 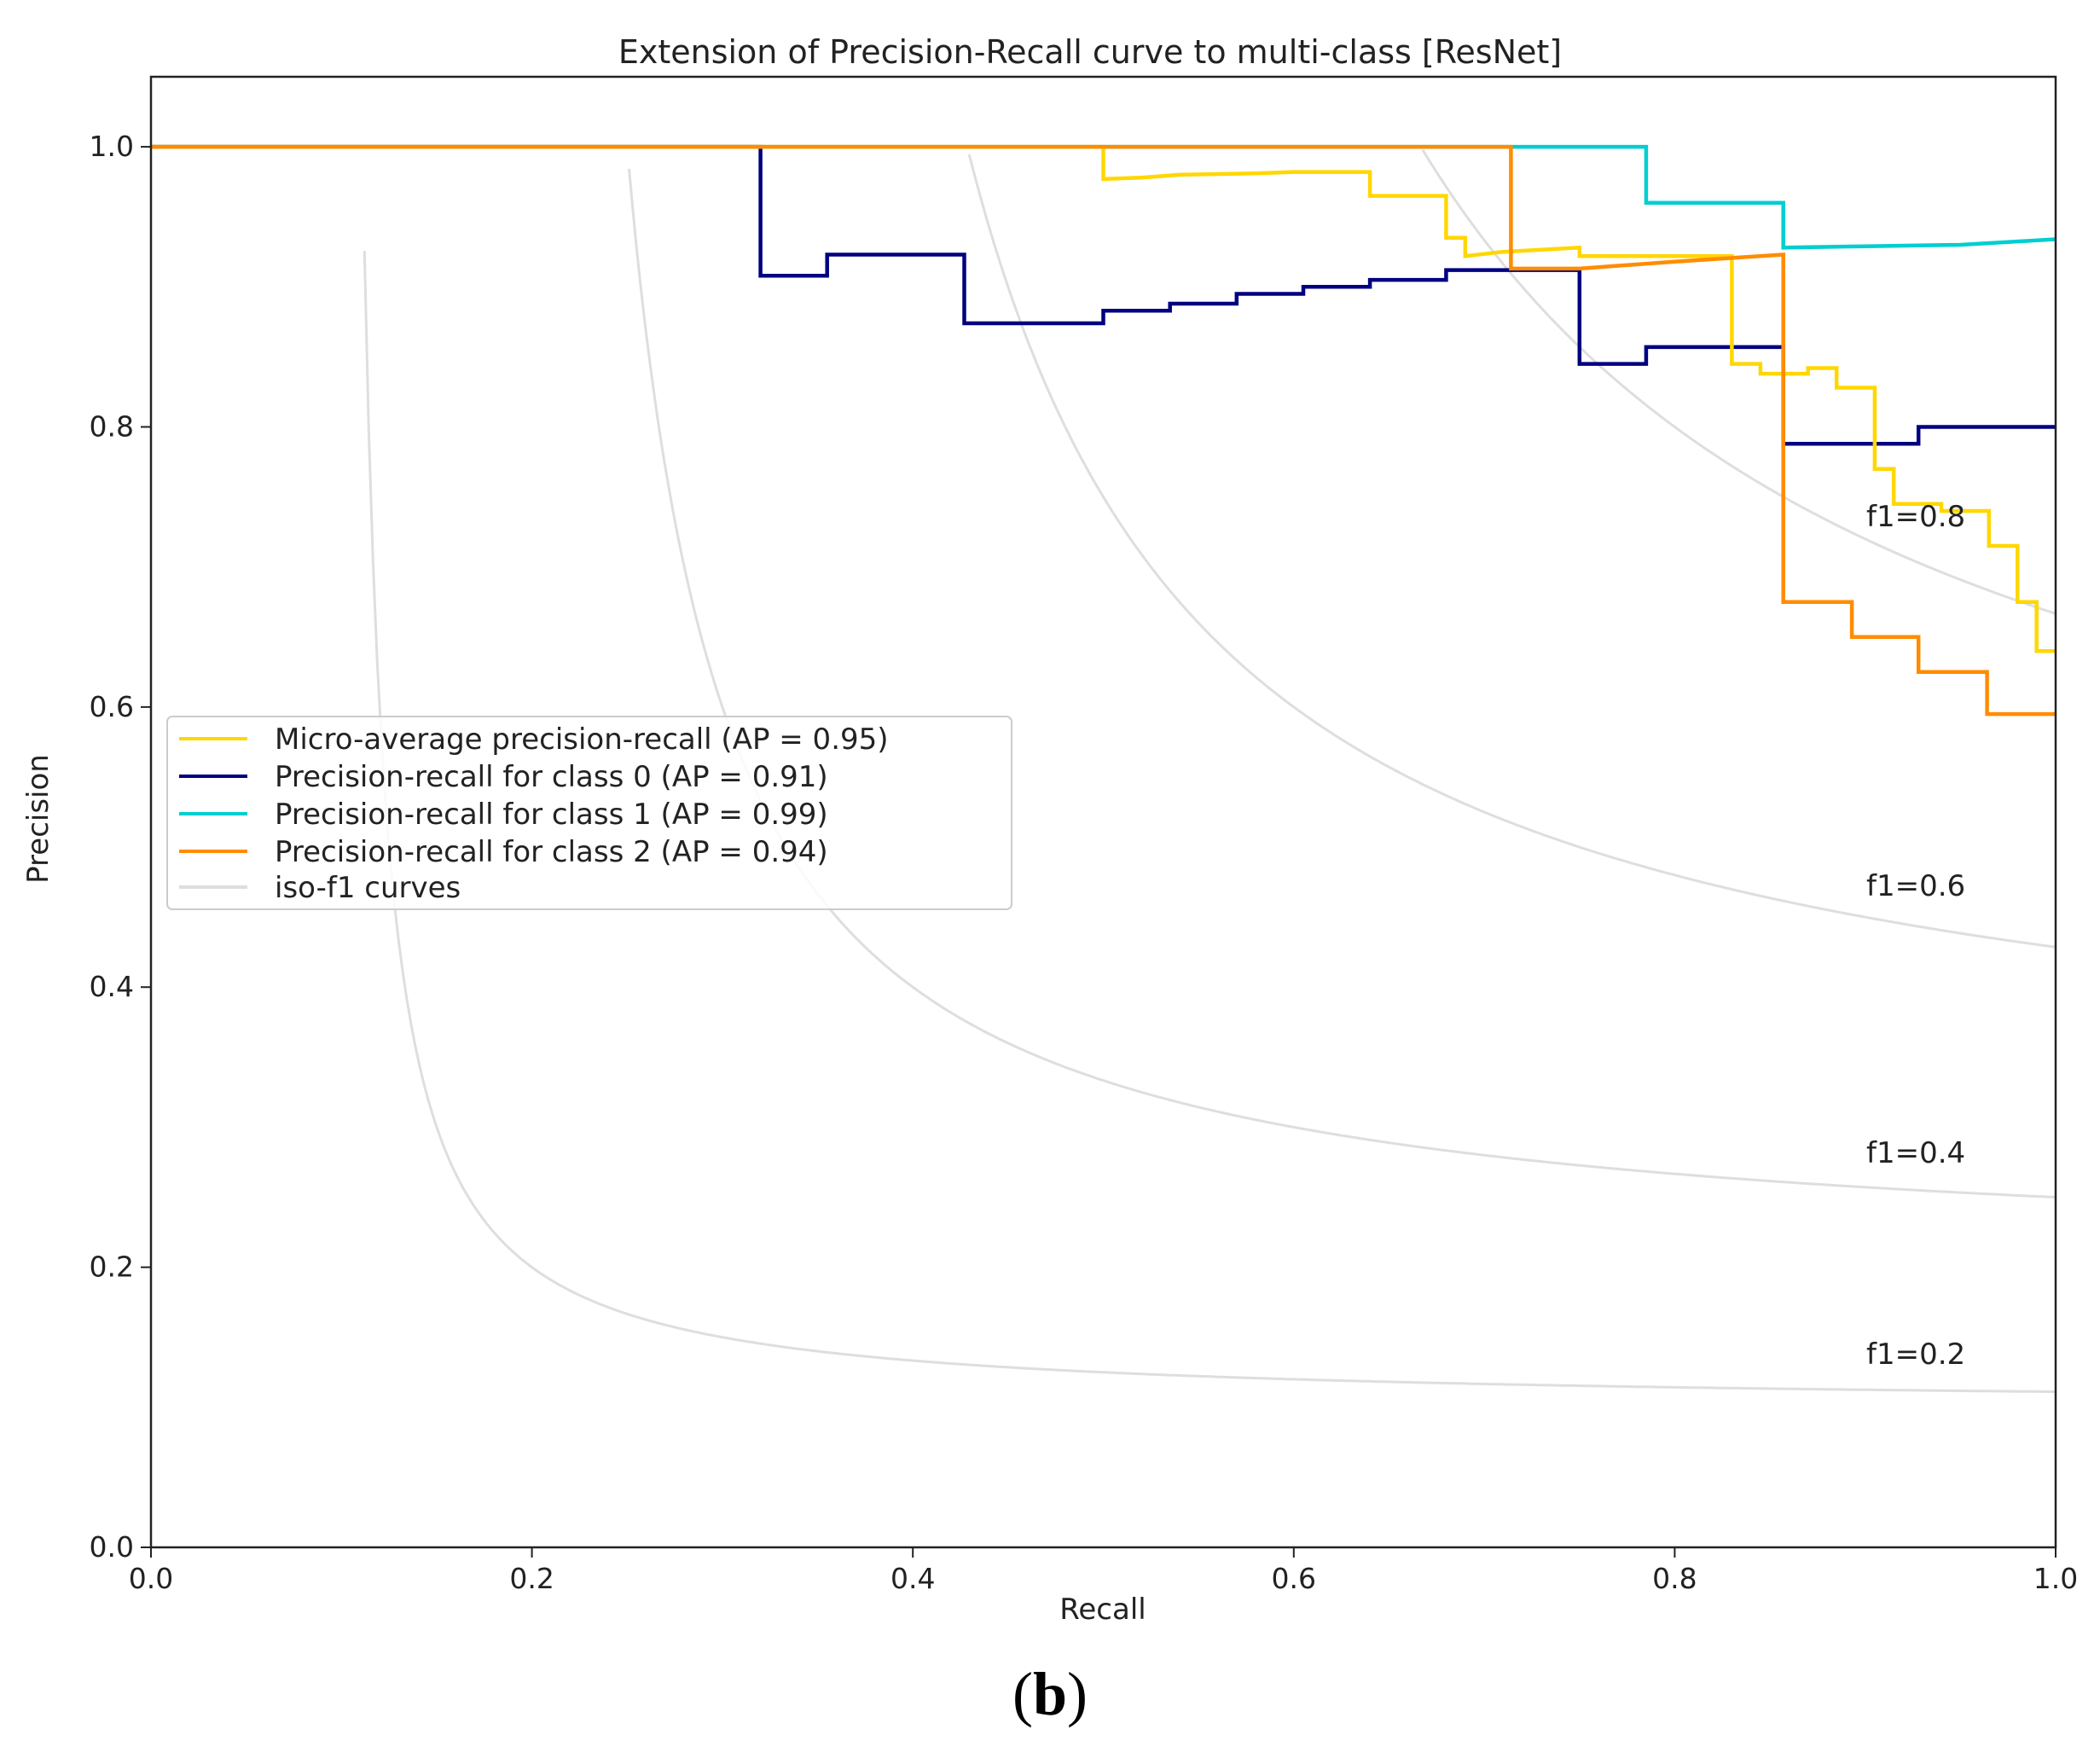 I want to click on legend-box, so click(x=589, y=813).